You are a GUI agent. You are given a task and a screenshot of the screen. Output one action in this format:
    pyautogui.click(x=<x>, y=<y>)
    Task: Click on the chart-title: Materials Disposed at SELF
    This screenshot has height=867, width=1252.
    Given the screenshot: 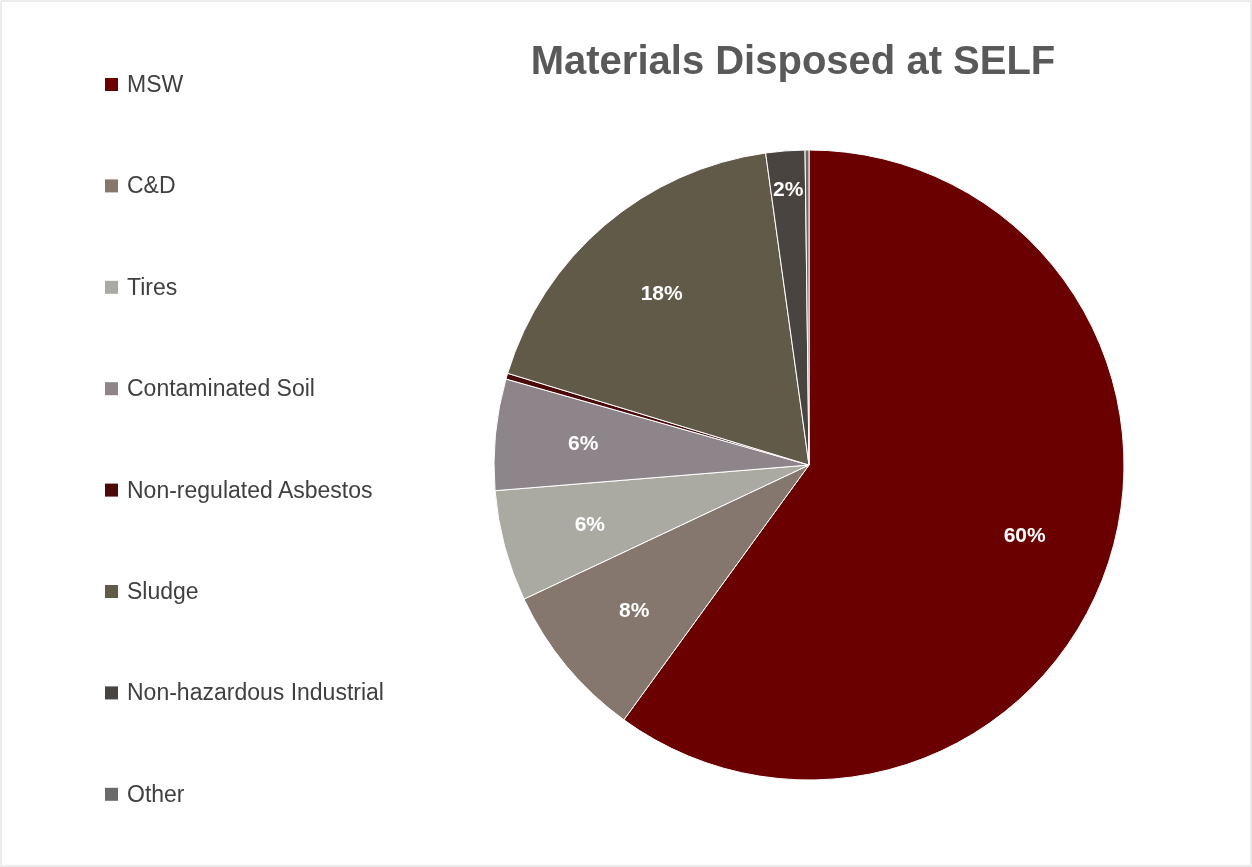 What is the action you would take?
    pyautogui.click(x=793, y=60)
    